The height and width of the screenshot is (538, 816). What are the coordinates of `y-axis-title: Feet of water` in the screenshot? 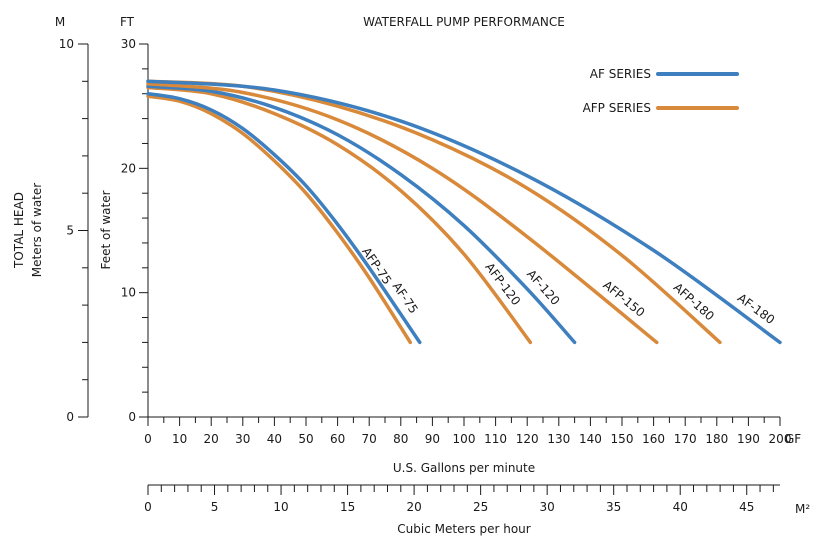 It's located at (106, 229).